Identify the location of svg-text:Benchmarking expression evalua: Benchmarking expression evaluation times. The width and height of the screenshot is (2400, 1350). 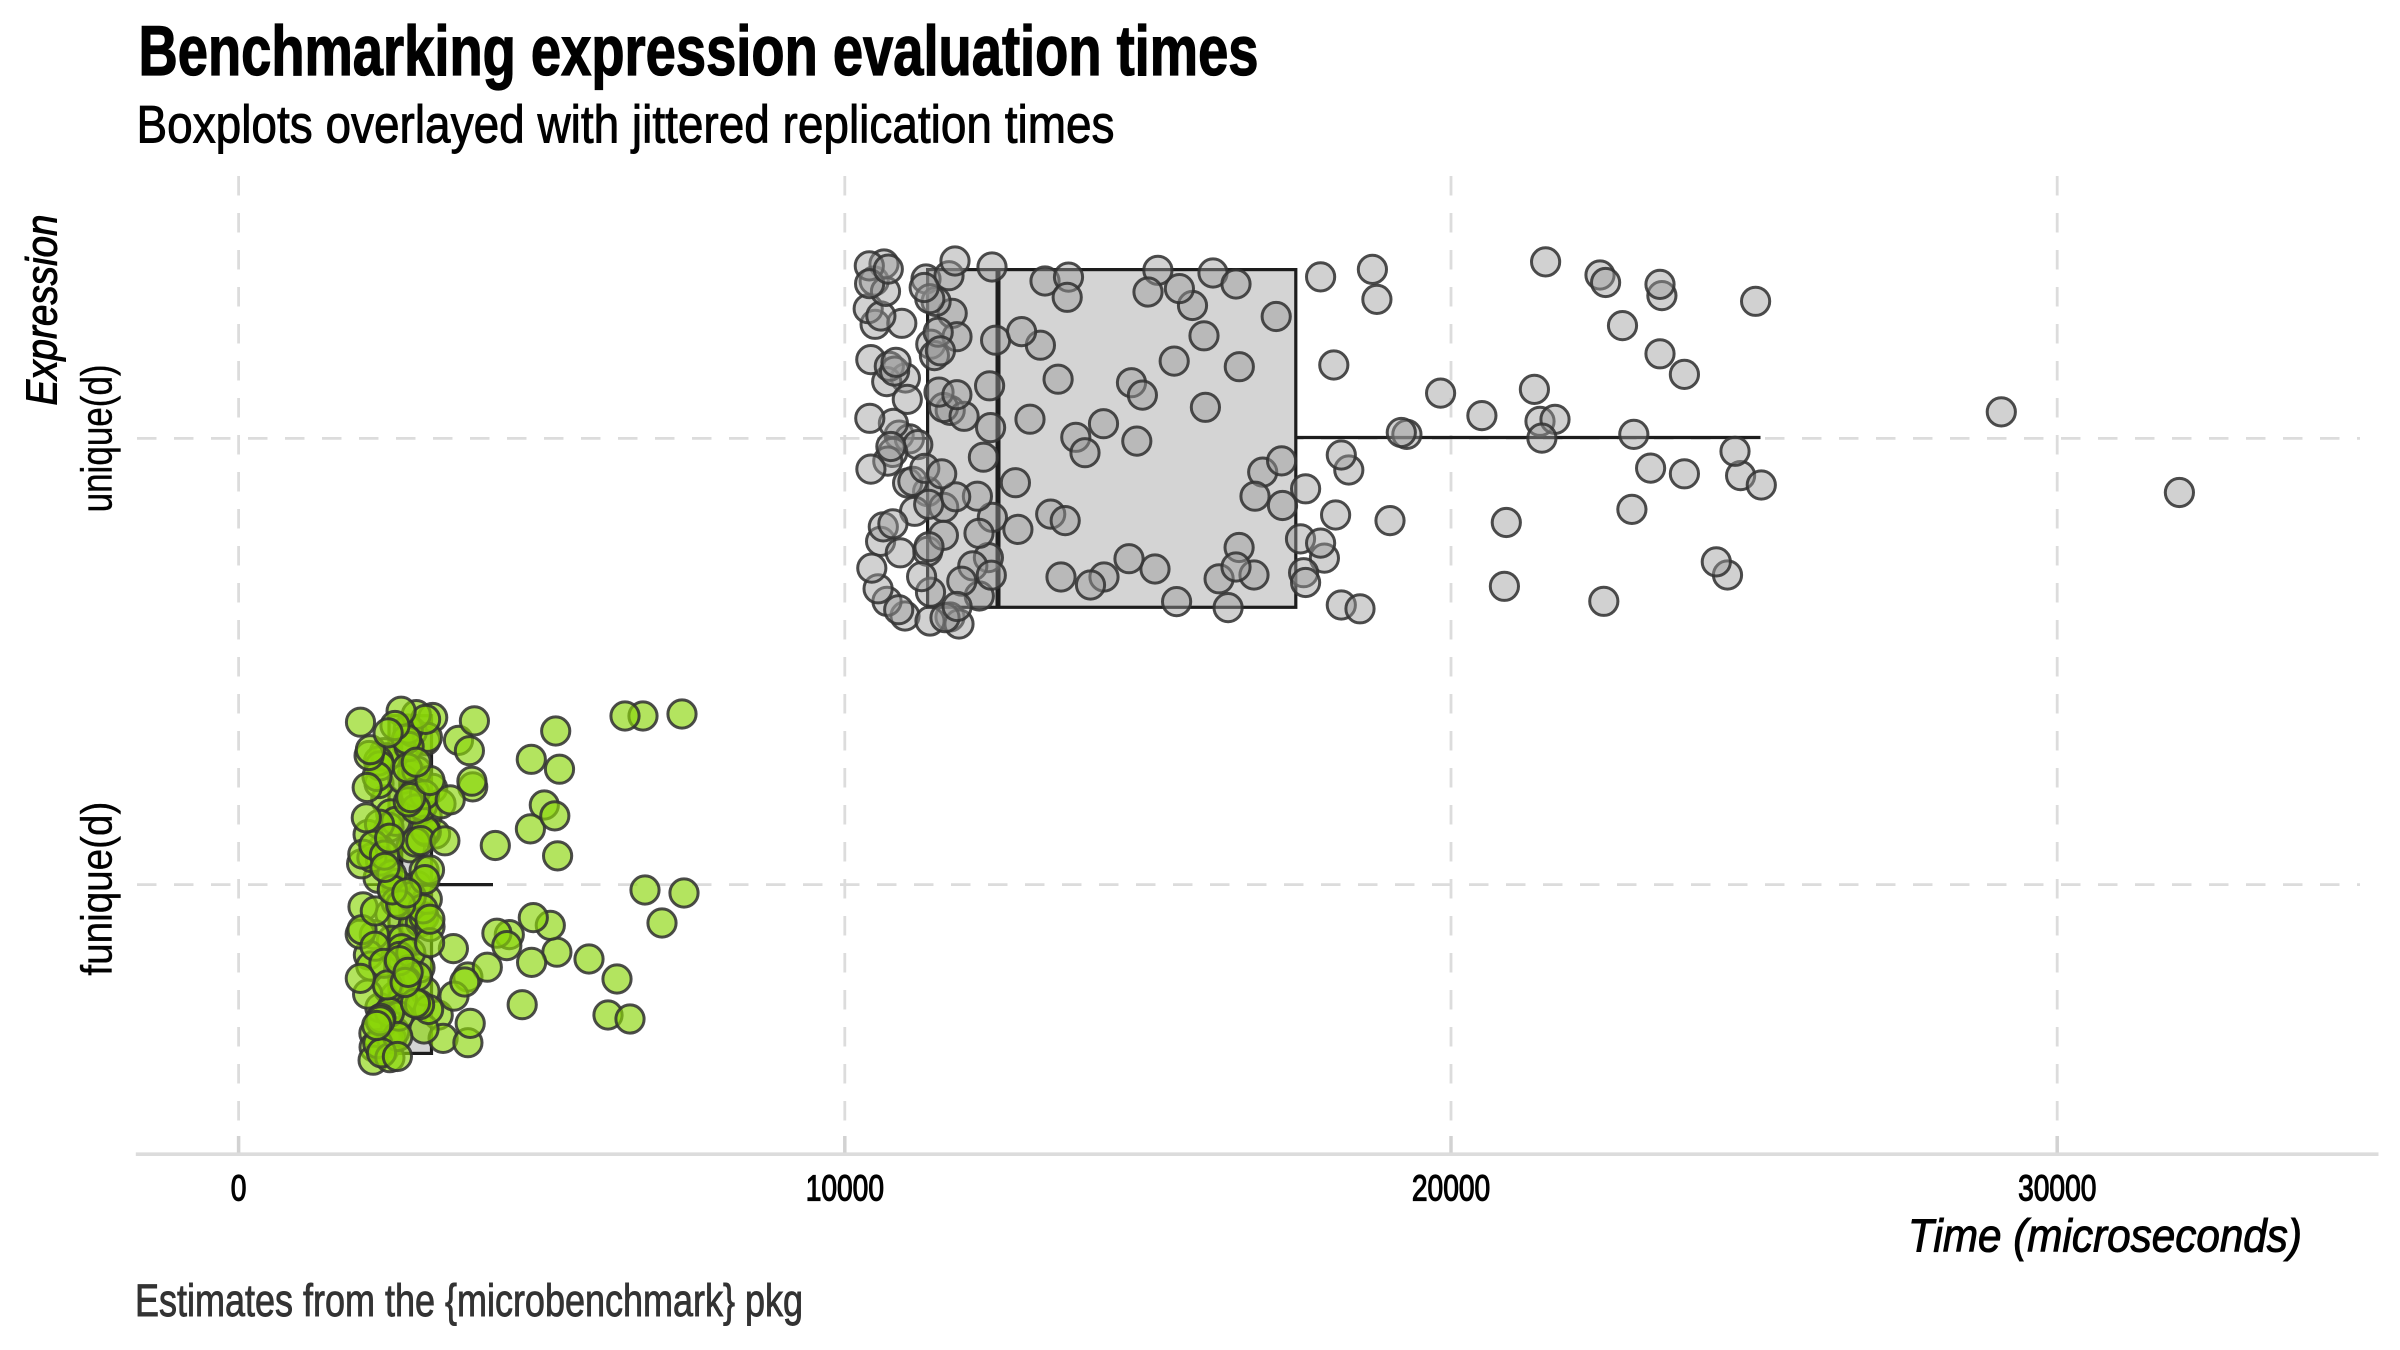
(699, 50).